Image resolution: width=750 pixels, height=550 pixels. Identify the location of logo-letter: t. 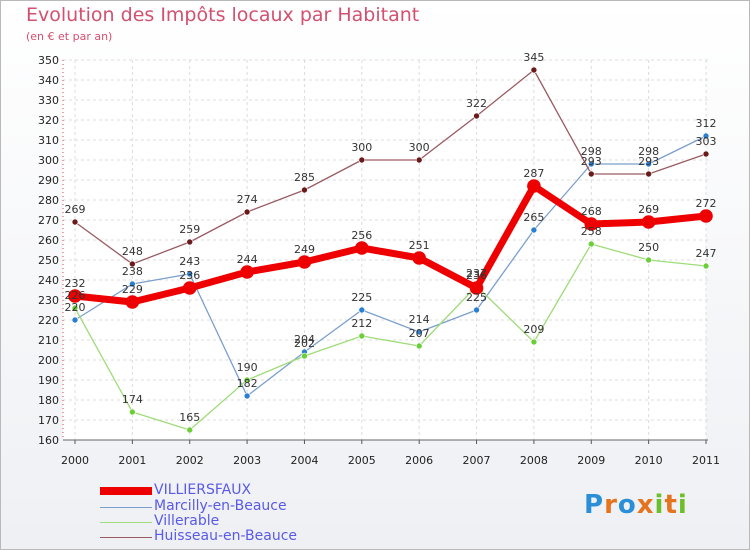
(671, 505).